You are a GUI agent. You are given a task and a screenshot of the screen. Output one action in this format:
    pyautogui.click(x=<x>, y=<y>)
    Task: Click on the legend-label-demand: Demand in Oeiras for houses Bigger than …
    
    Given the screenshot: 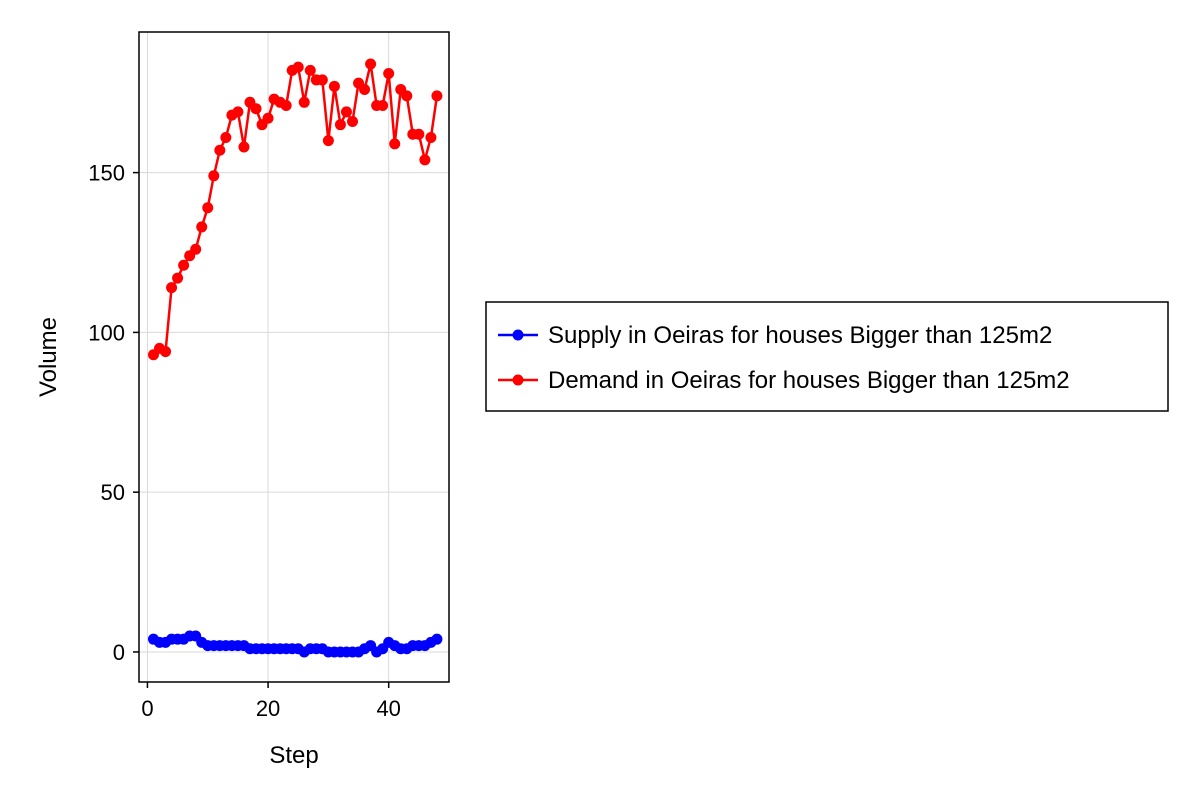 What is the action you would take?
    pyautogui.click(x=809, y=380)
    